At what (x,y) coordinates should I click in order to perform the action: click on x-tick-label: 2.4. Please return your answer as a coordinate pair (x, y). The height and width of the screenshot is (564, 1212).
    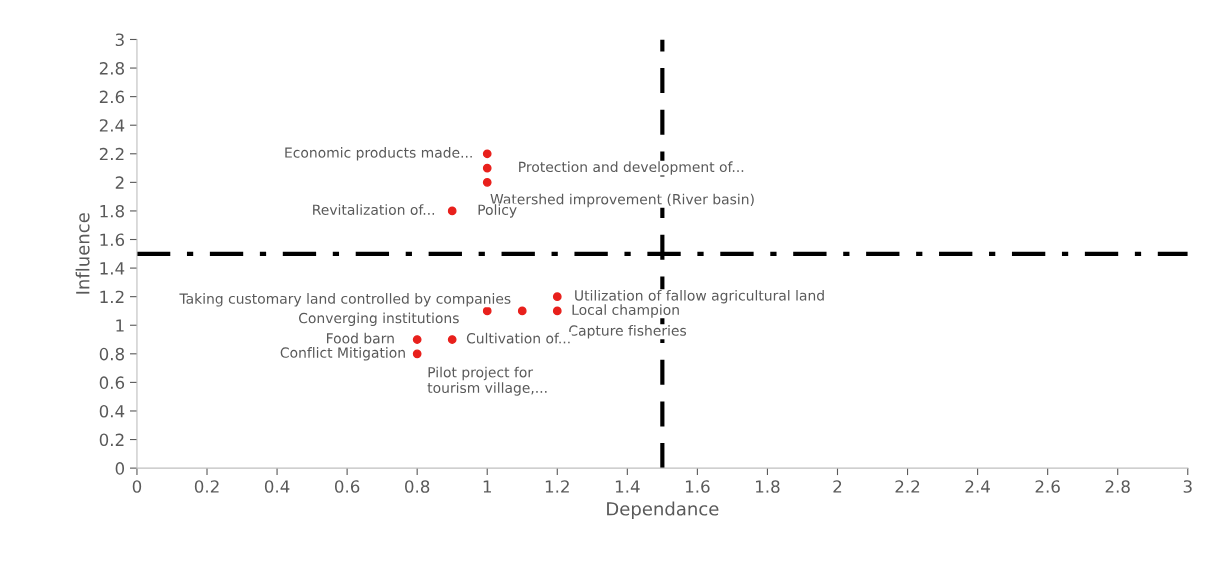
    Looking at the image, I should click on (977, 486).